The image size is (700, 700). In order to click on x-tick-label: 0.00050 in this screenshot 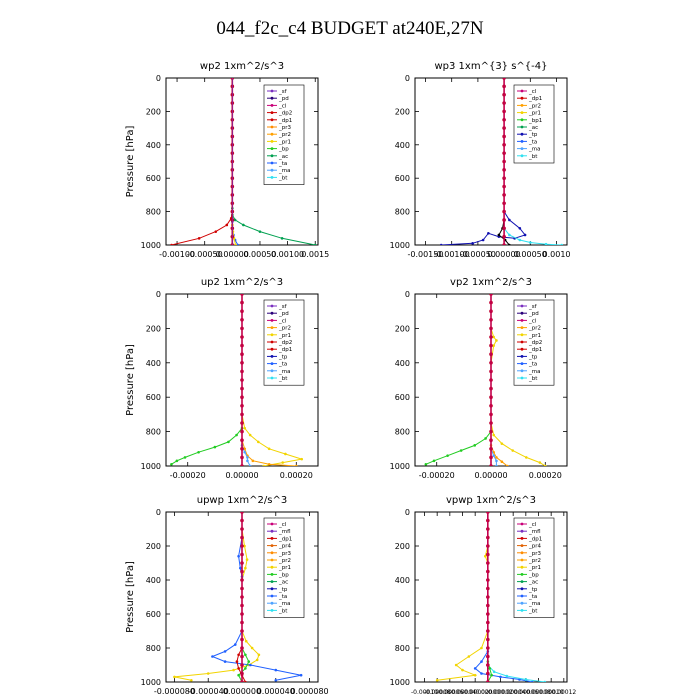, I will do `click(530, 254)`.